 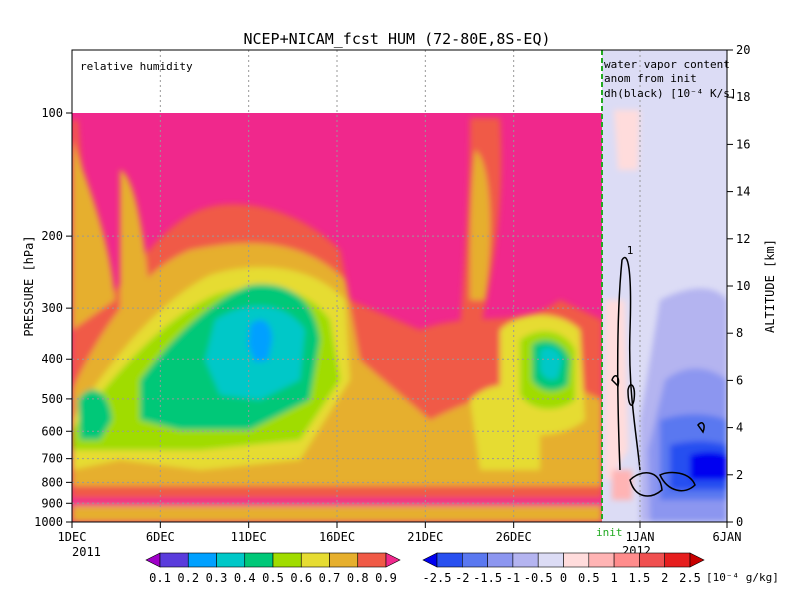 I want to click on y-right-tick-label-10: 10, so click(x=743, y=286).